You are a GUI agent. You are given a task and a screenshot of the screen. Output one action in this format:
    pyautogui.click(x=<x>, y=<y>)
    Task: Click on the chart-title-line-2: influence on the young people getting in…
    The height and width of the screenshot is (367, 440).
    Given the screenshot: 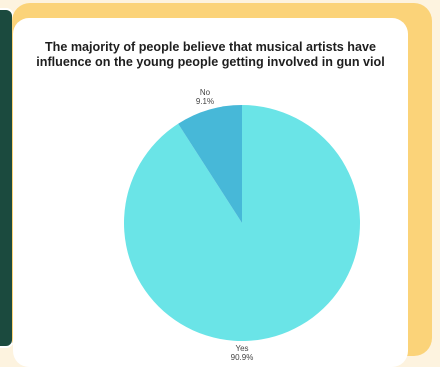 What is the action you would take?
    pyautogui.click(x=210, y=62)
    